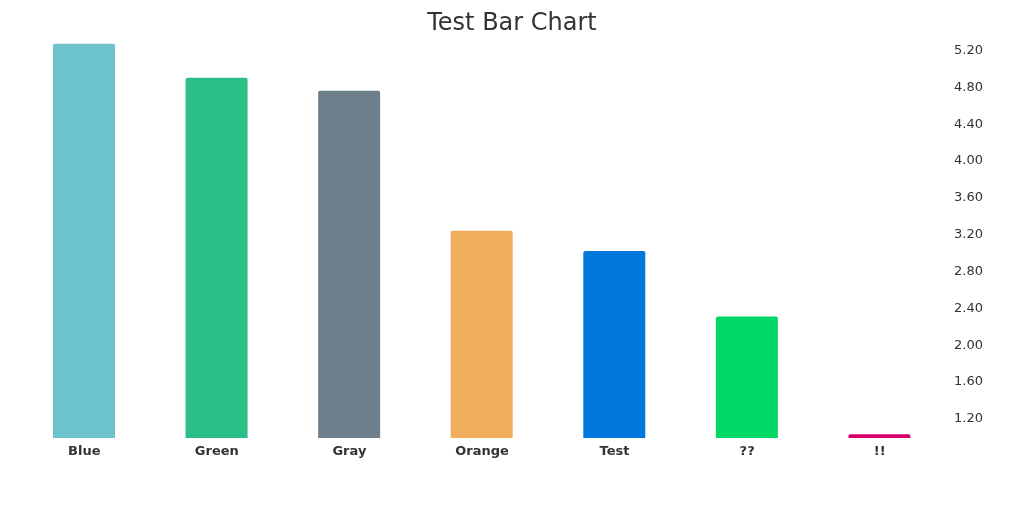  What do you see at coordinates (968, 86) in the screenshot?
I see `y-tick-label: 4.80` at bounding box center [968, 86].